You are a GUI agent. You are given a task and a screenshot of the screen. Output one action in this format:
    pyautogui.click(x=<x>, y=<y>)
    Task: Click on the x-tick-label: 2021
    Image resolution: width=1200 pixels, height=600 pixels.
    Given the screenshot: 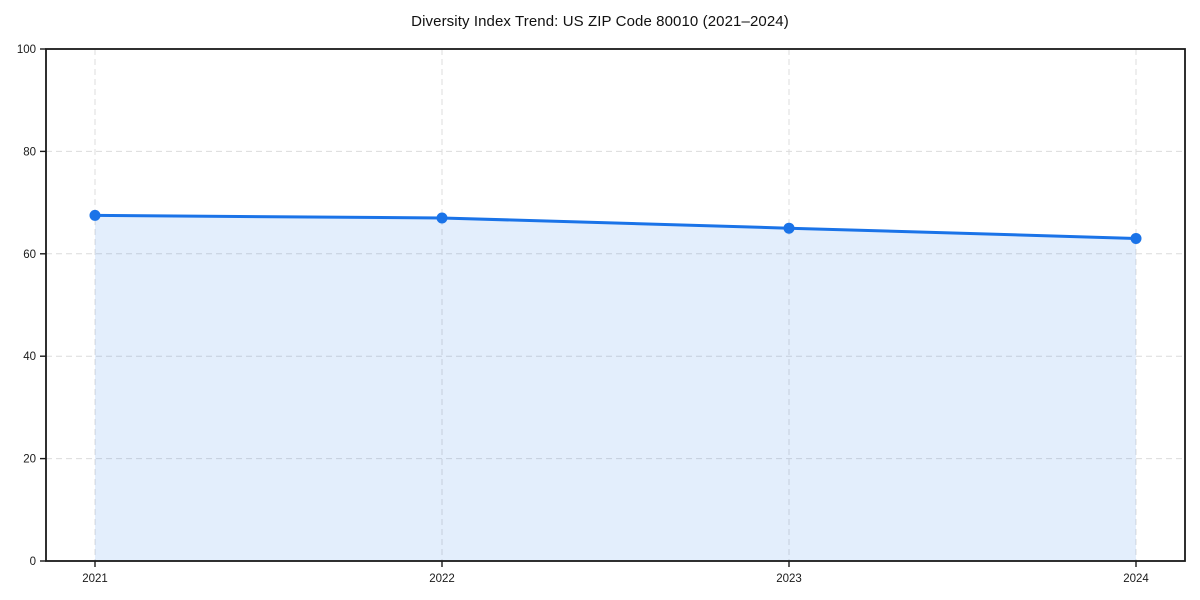 What is the action you would take?
    pyautogui.click(x=95, y=579)
    